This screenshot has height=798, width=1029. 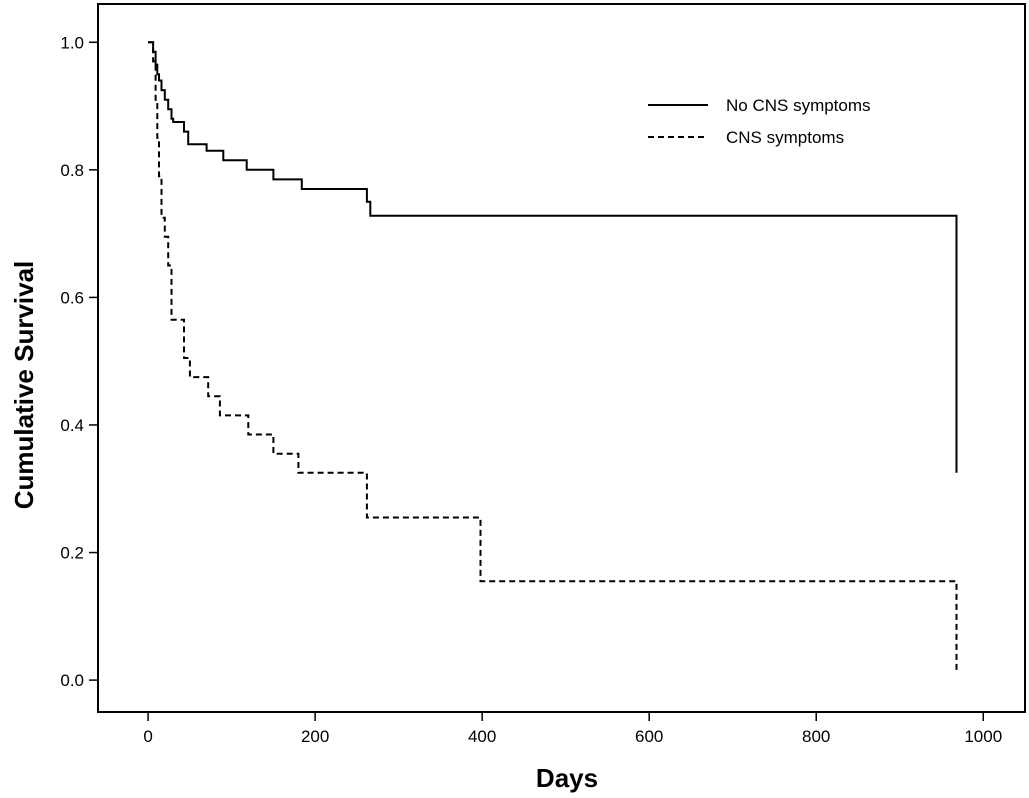 What do you see at coordinates (798, 105) in the screenshot?
I see `legend-label: No CNS symptoms` at bounding box center [798, 105].